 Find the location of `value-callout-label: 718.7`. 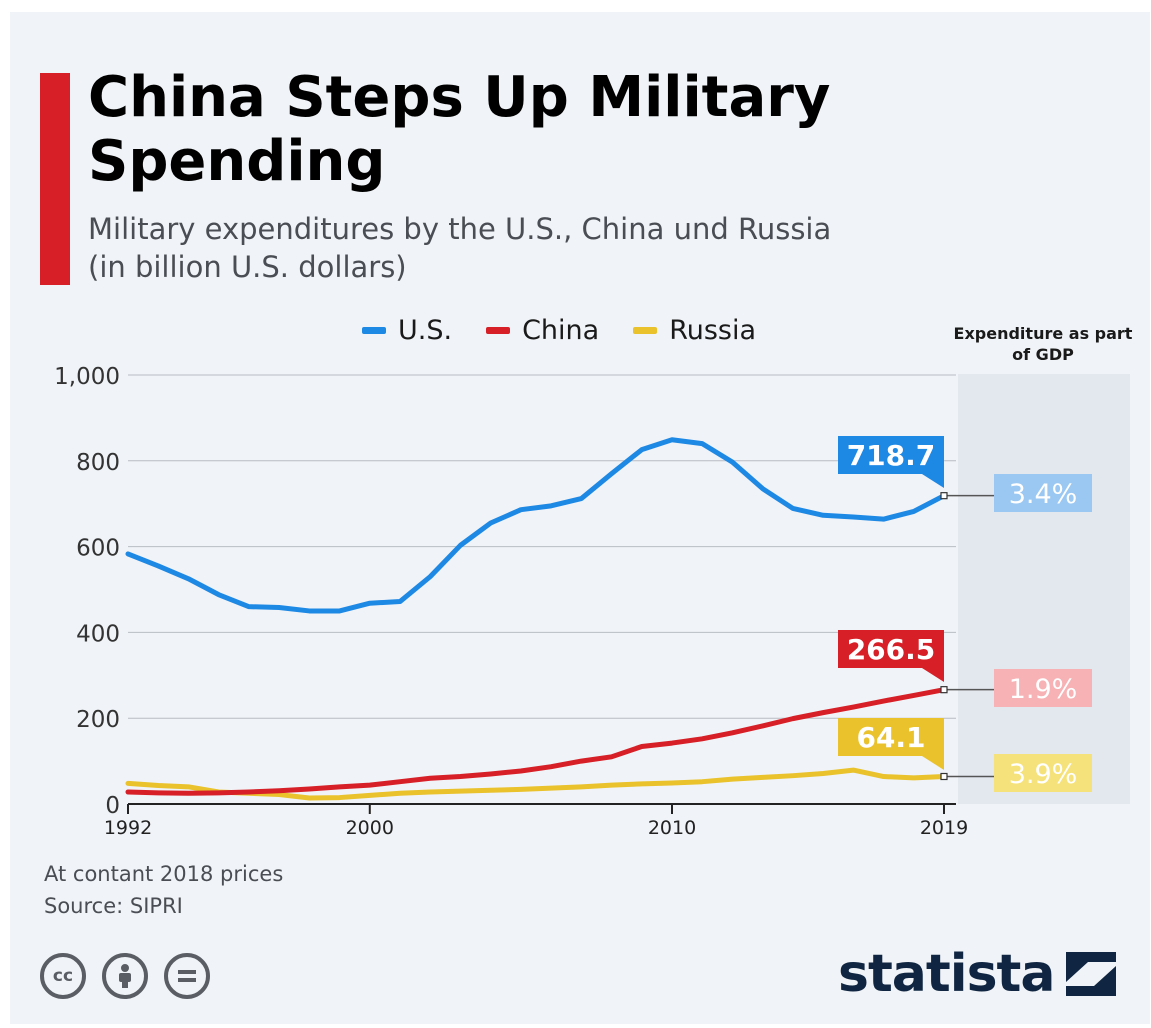

value-callout-label: 718.7 is located at coordinates (891, 455).